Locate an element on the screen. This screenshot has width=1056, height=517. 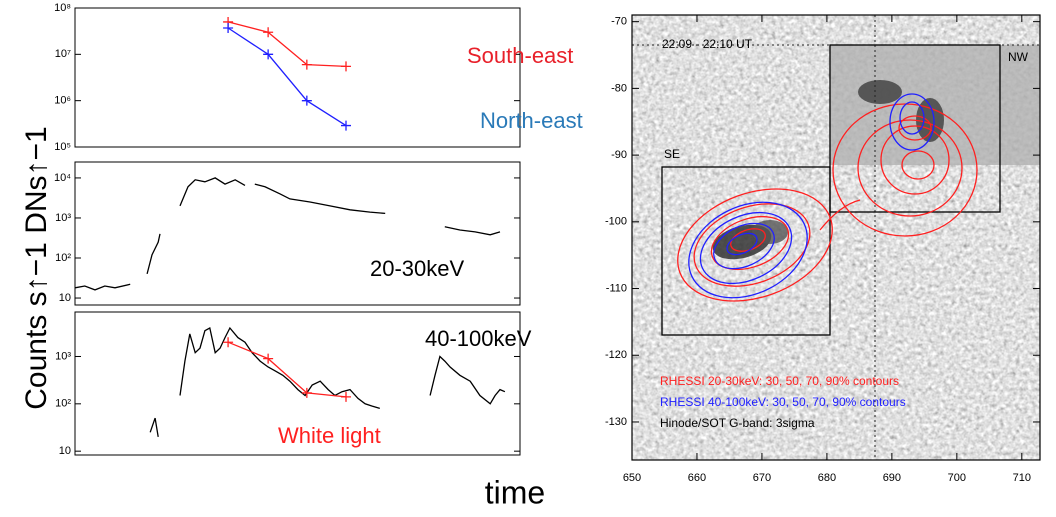
x-tick-label: 690 is located at coordinates (892, 478).